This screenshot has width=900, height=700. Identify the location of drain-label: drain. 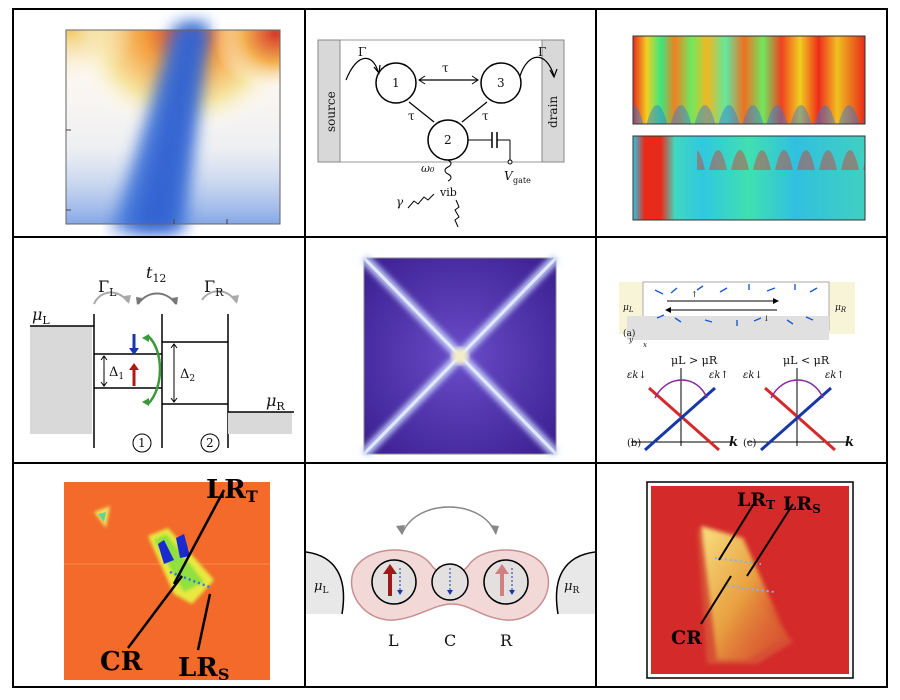
(553, 112).